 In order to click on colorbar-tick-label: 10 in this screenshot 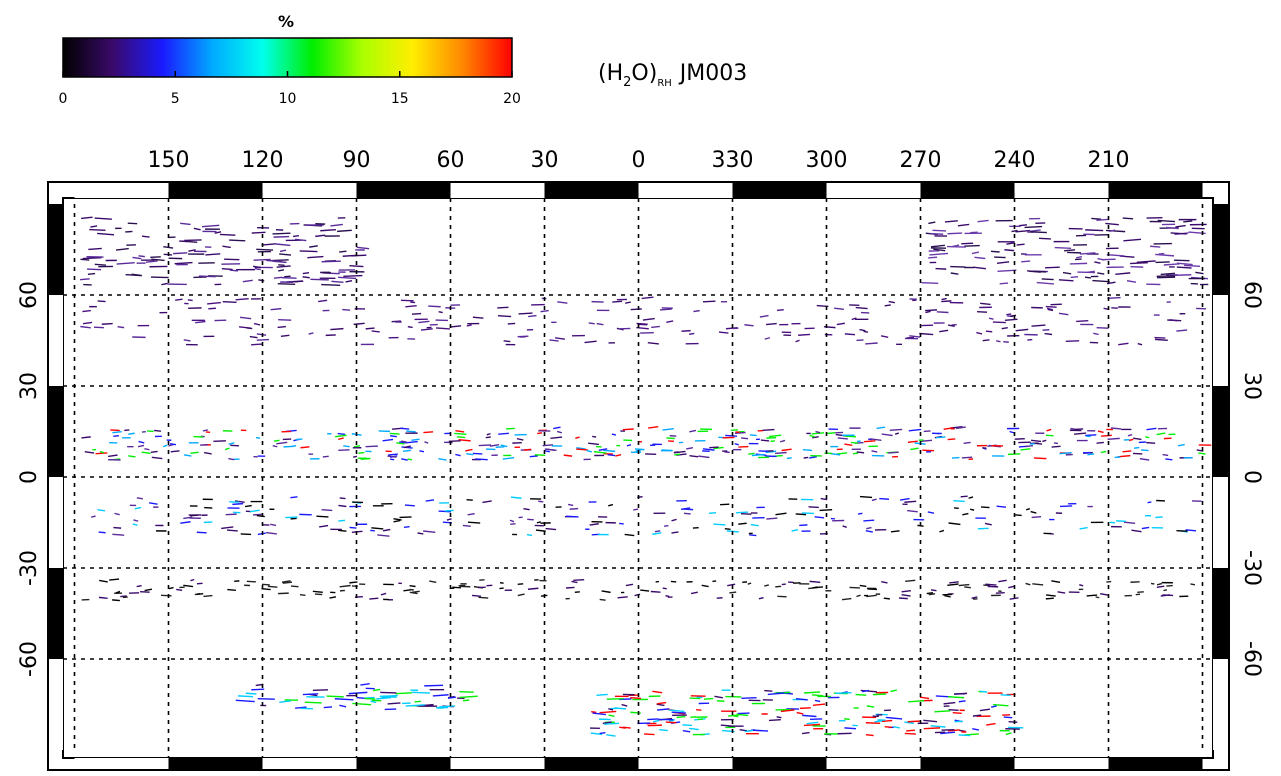, I will do `click(288, 99)`.